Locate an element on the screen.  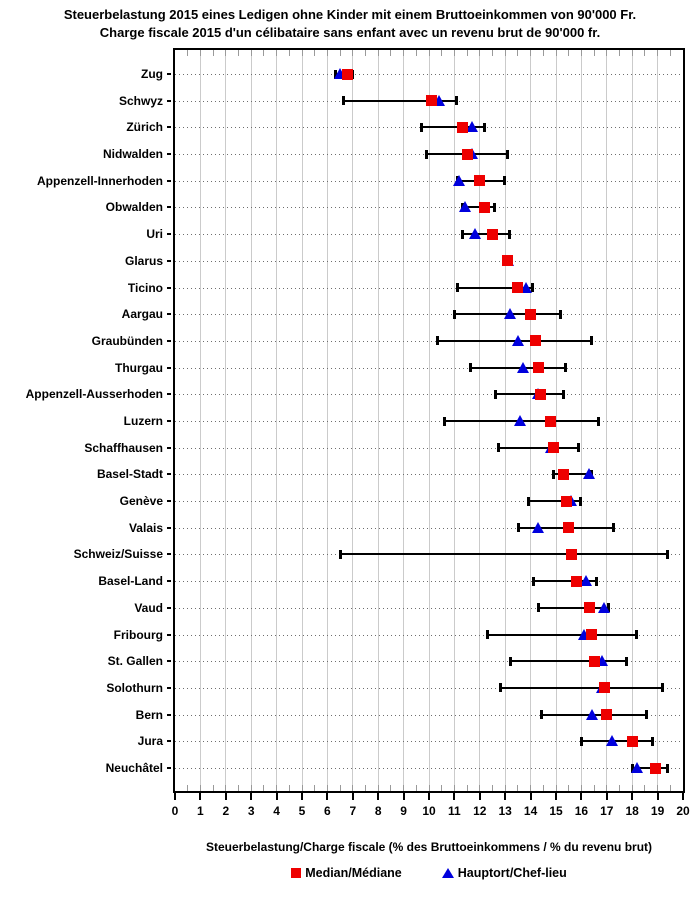
legend-median-label: Median/Médiane is located at coordinates (353, 873).